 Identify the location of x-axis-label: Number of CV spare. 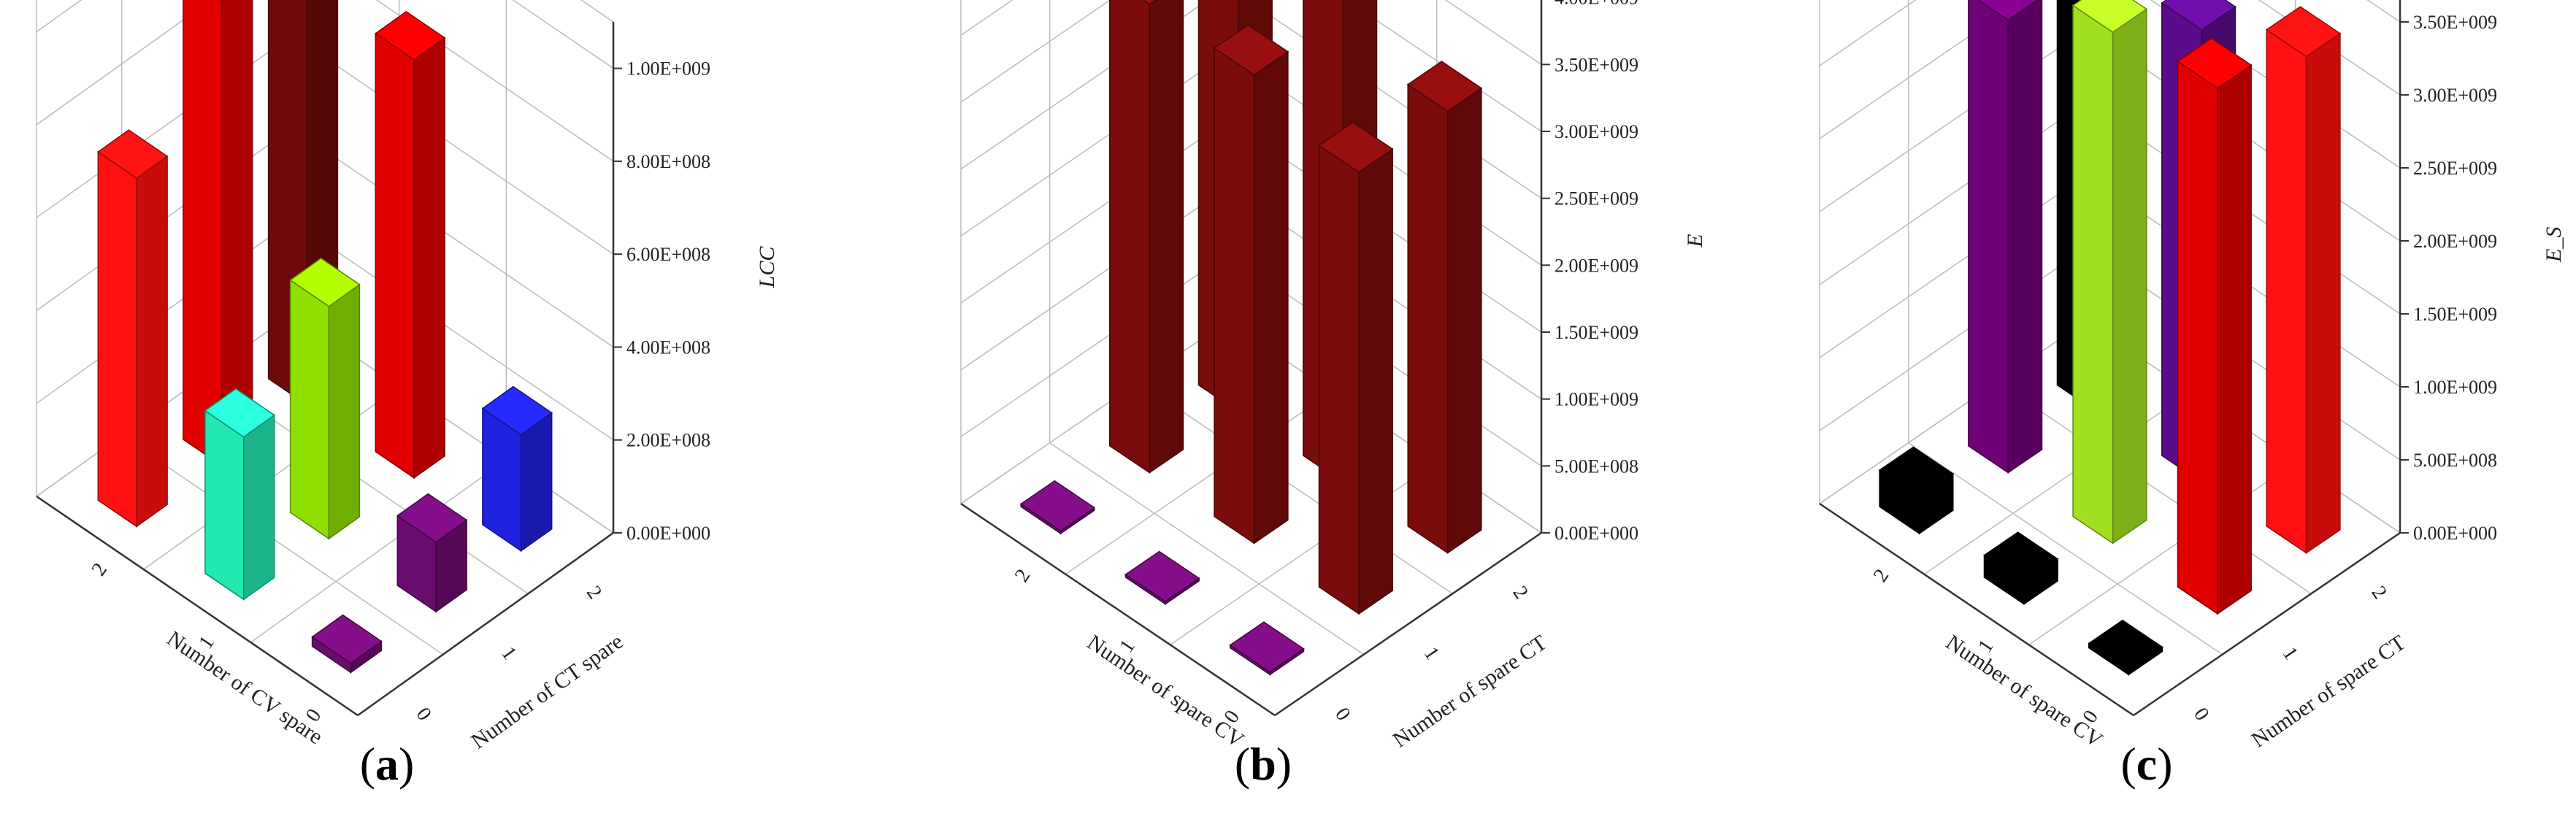
(245, 687).